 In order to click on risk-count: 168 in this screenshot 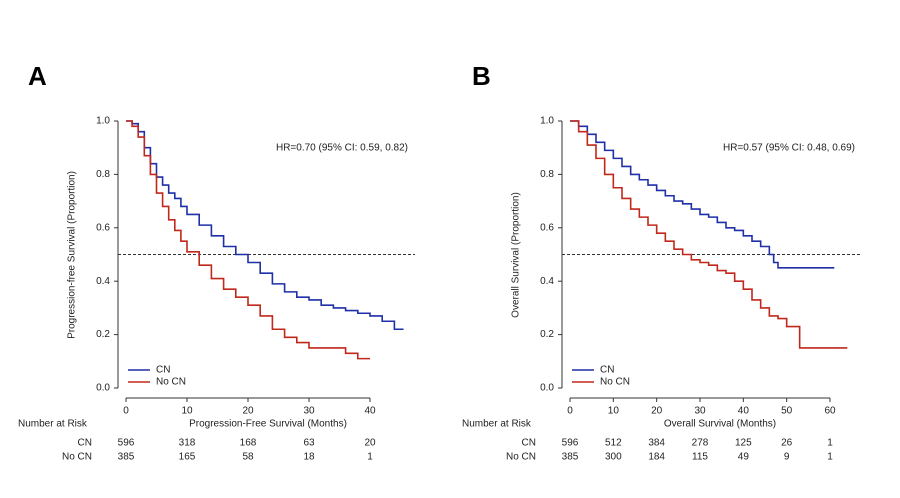, I will do `click(248, 443)`.